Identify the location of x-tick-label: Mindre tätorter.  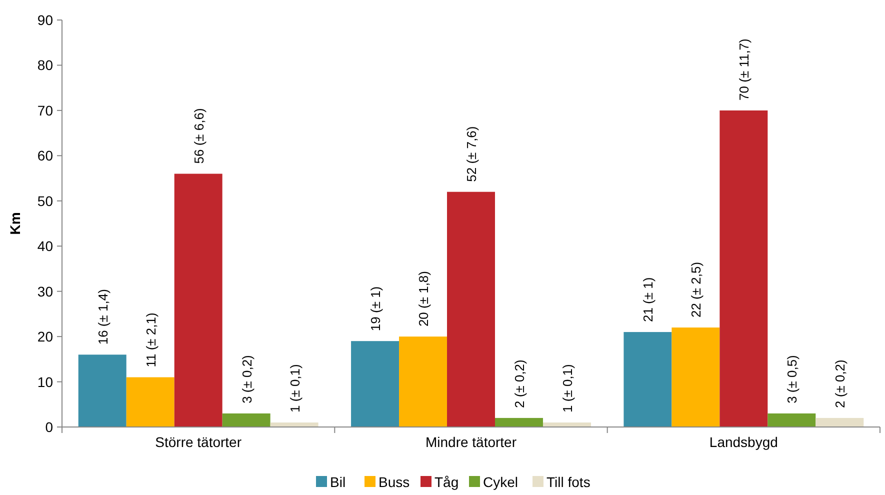
(471, 442).